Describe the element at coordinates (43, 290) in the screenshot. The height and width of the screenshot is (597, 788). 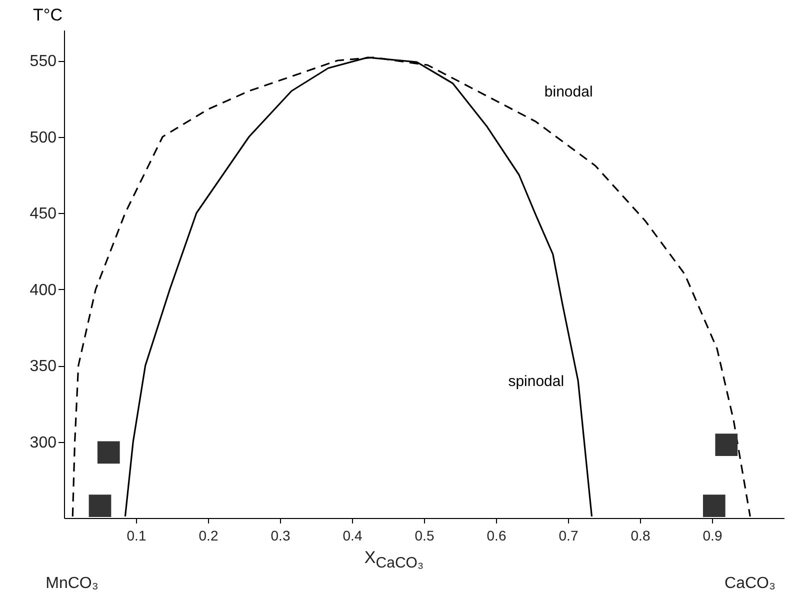
I see `y-tick-label: 400` at that location.